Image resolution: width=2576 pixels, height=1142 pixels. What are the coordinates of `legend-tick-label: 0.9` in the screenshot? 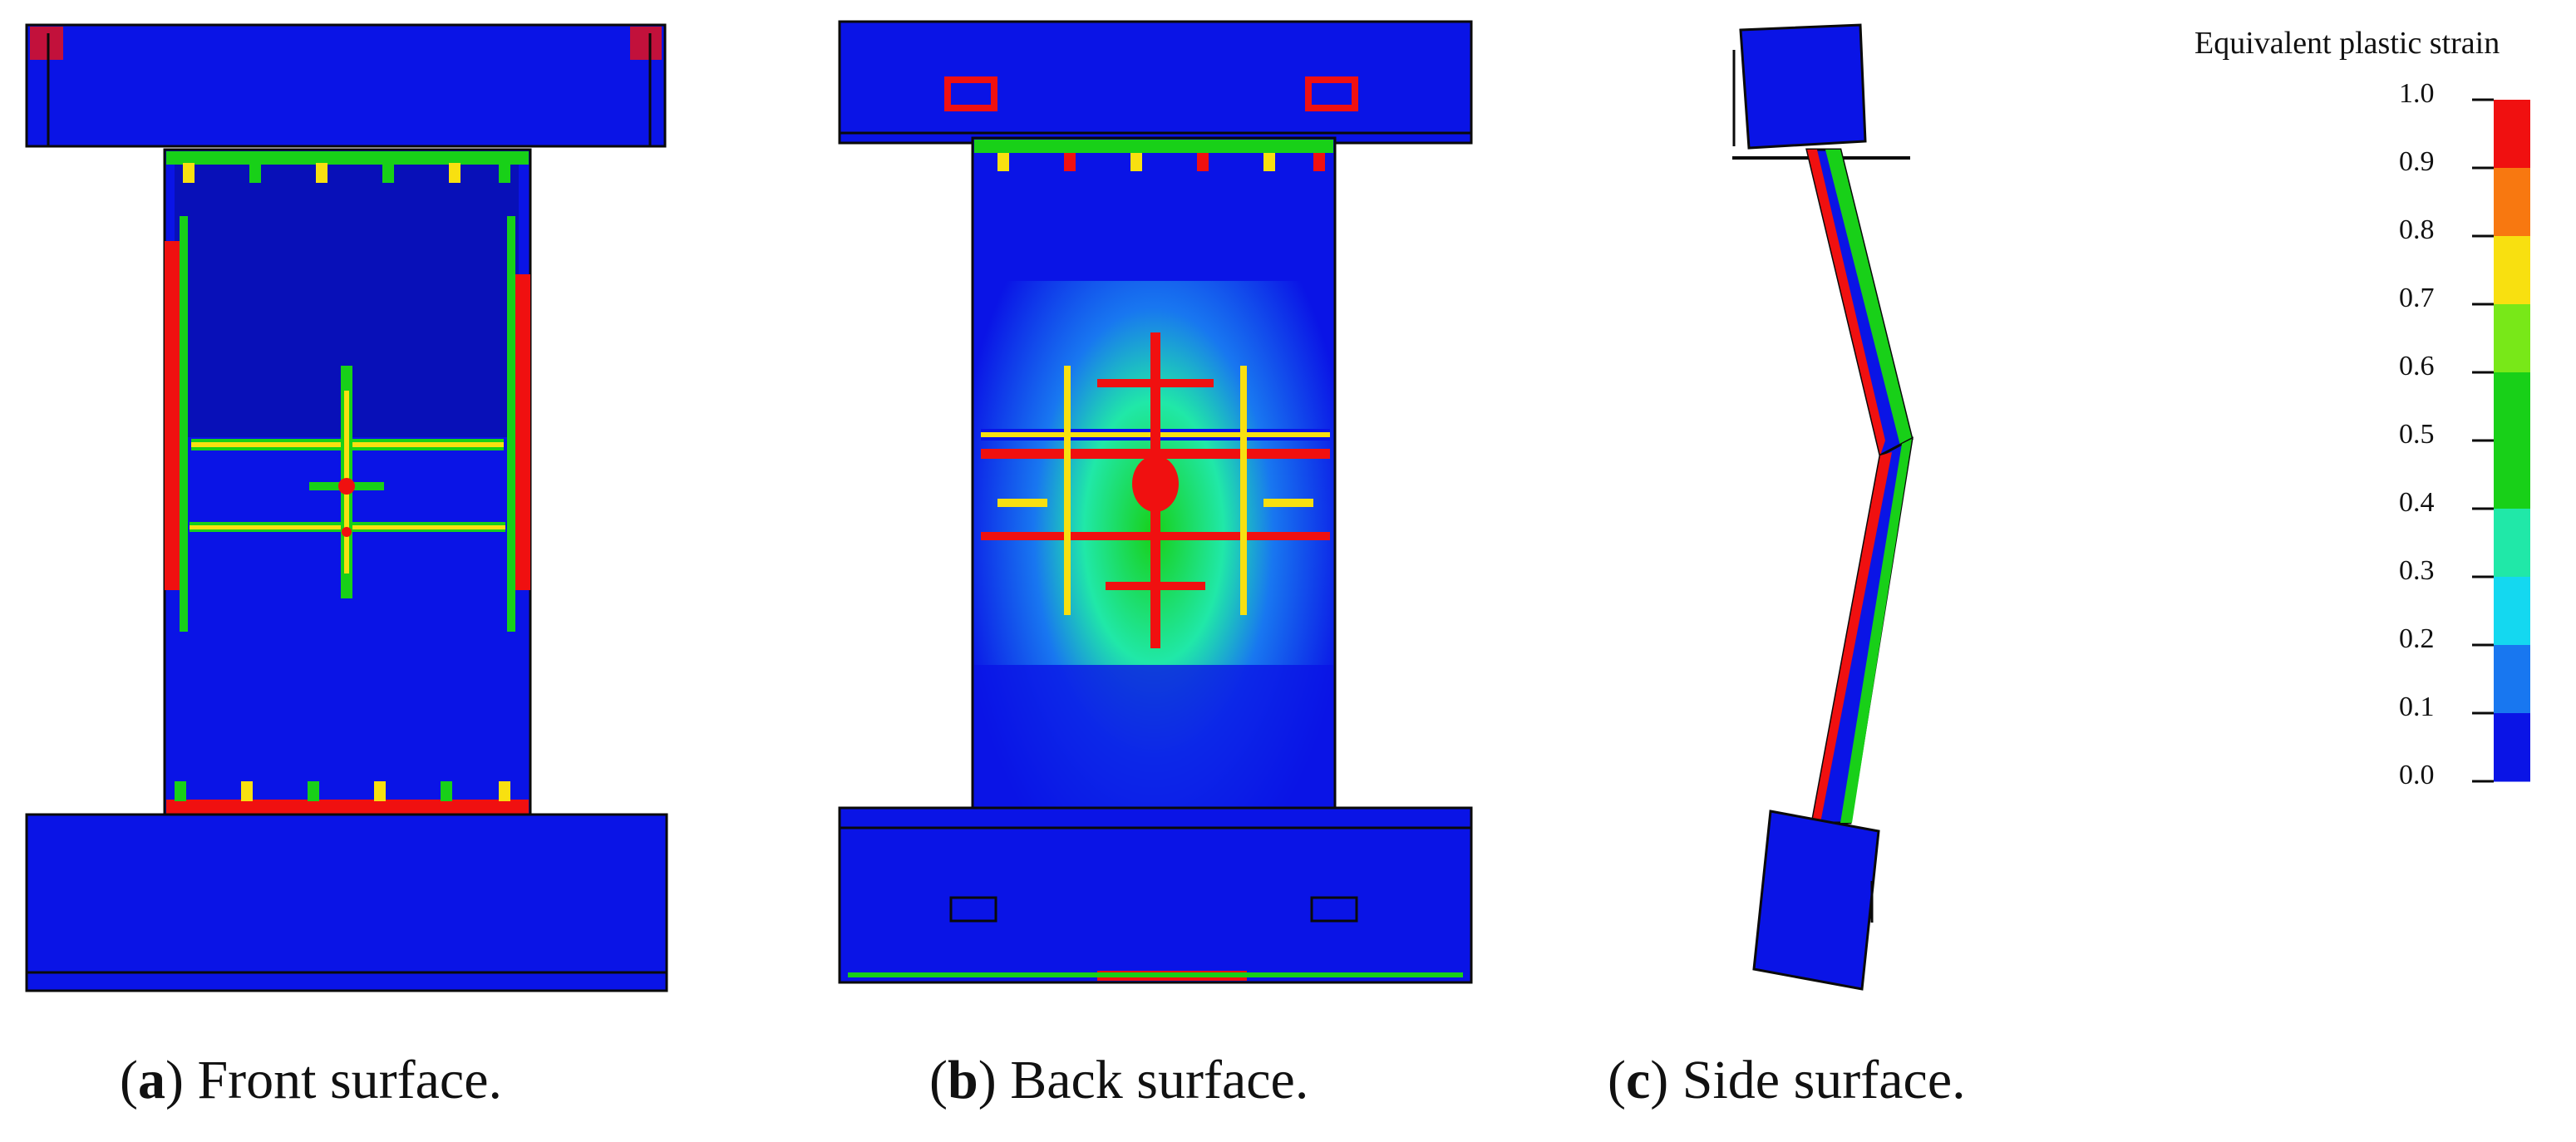 It's located at (2417, 161).